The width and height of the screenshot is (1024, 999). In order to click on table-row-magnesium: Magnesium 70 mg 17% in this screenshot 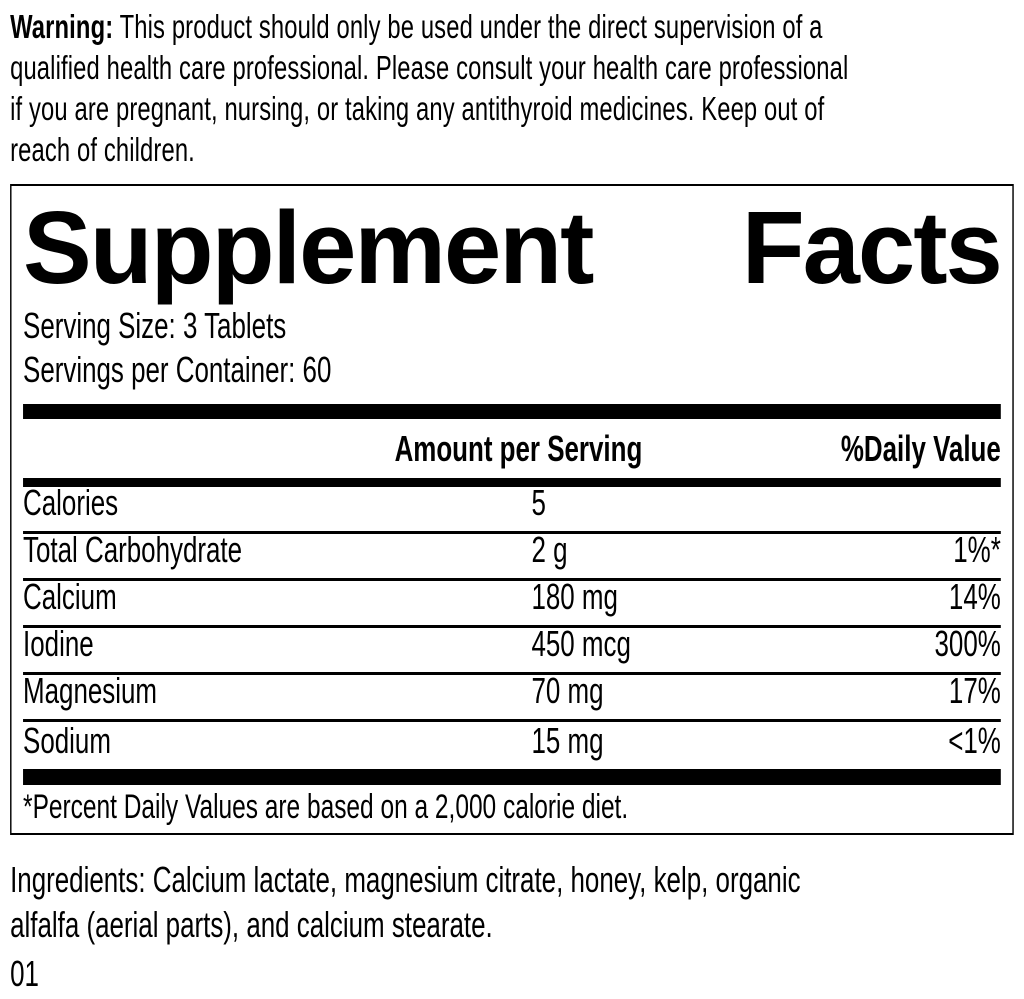, I will do `click(512, 696)`.